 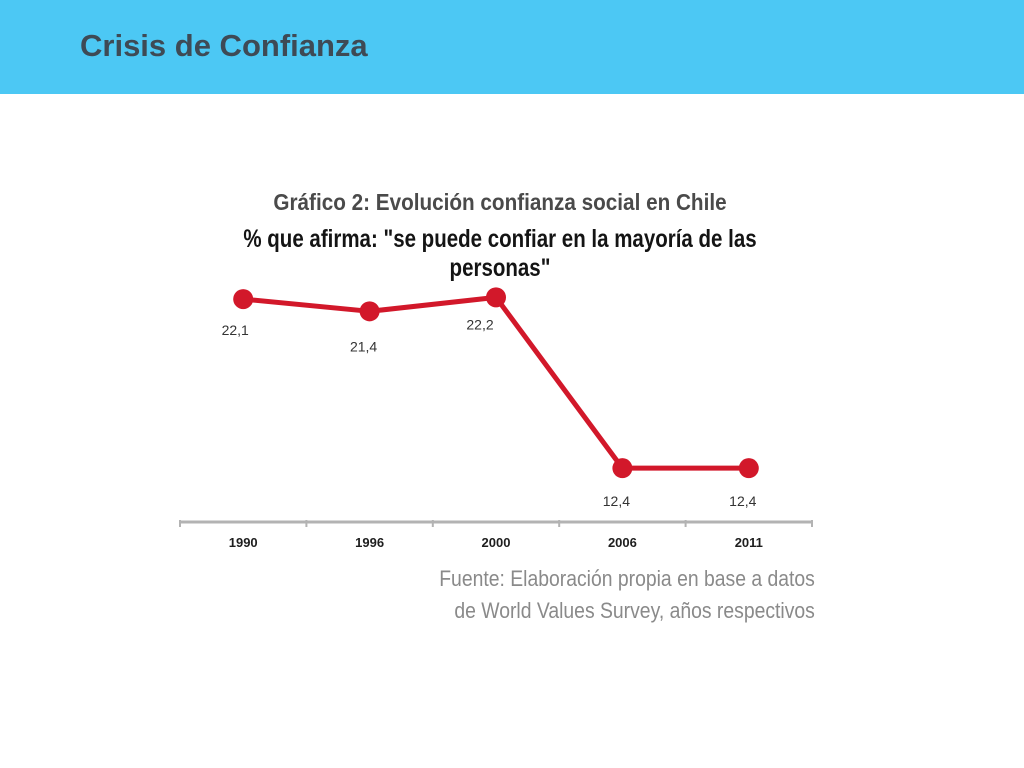 What do you see at coordinates (622, 542) in the screenshot?
I see `x-tick-label: 2006` at bounding box center [622, 542].